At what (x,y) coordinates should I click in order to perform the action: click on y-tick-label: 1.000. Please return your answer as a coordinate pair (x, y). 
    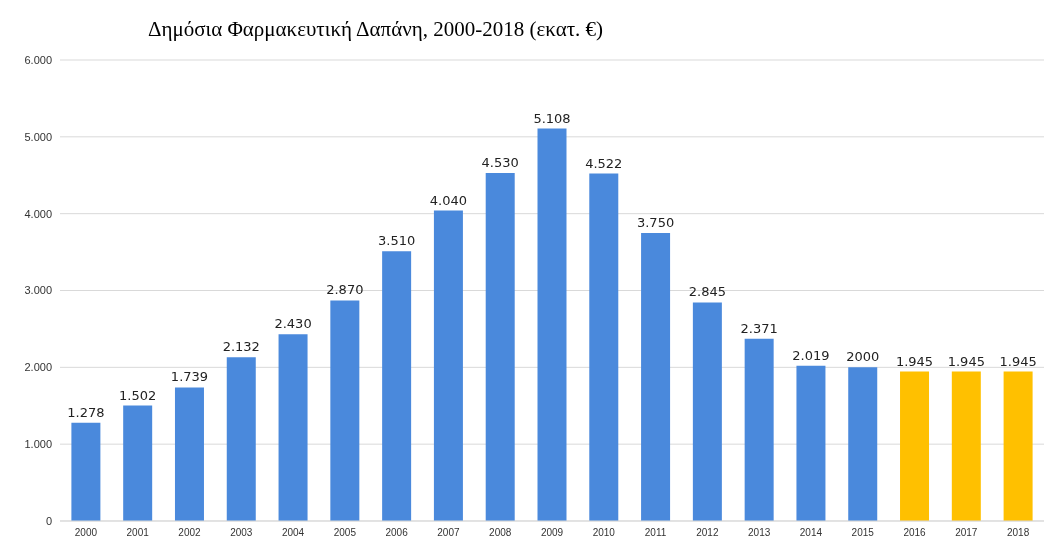
    Looking at the image, I should click on (38, 444).